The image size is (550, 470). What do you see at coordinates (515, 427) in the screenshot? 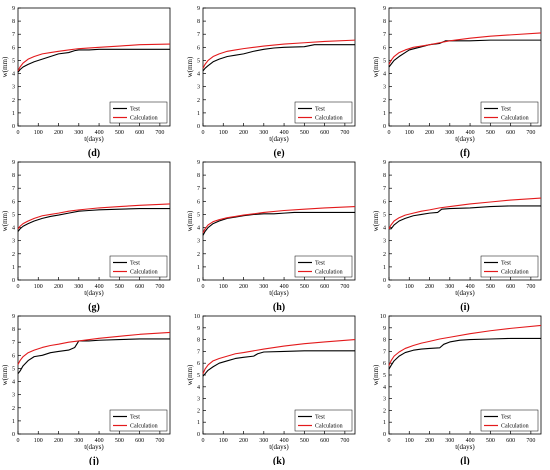
I see `legend-label-calculation: Calculation` at bounding box center [515, 427].